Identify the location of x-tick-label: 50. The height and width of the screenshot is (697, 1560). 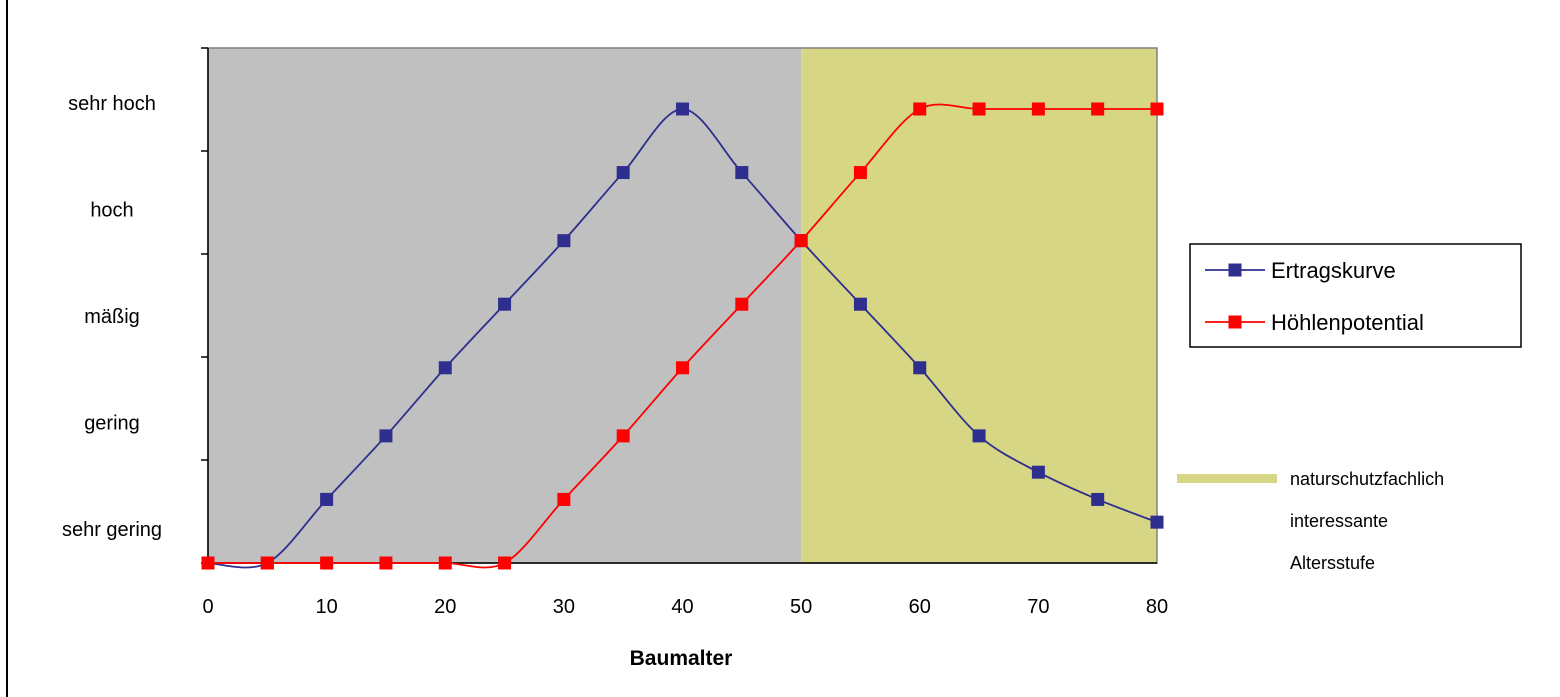
(801, 607).